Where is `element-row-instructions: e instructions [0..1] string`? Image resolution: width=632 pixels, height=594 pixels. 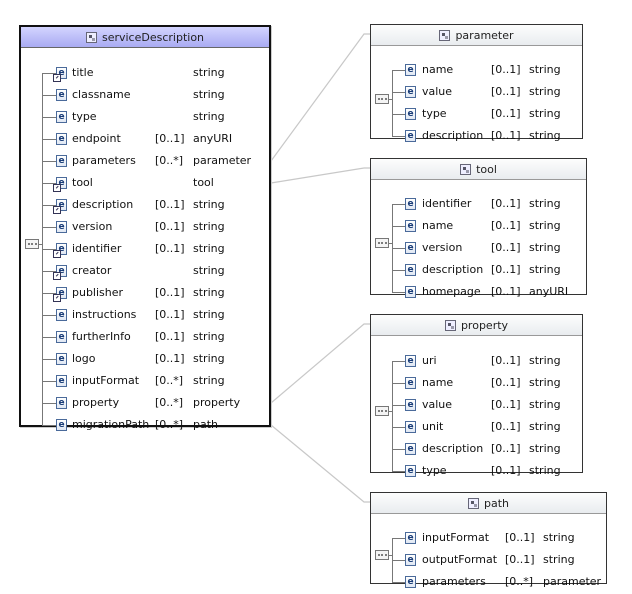 element-row-instructions: e instructions [0..1] string is located at coordinates (145, 315).